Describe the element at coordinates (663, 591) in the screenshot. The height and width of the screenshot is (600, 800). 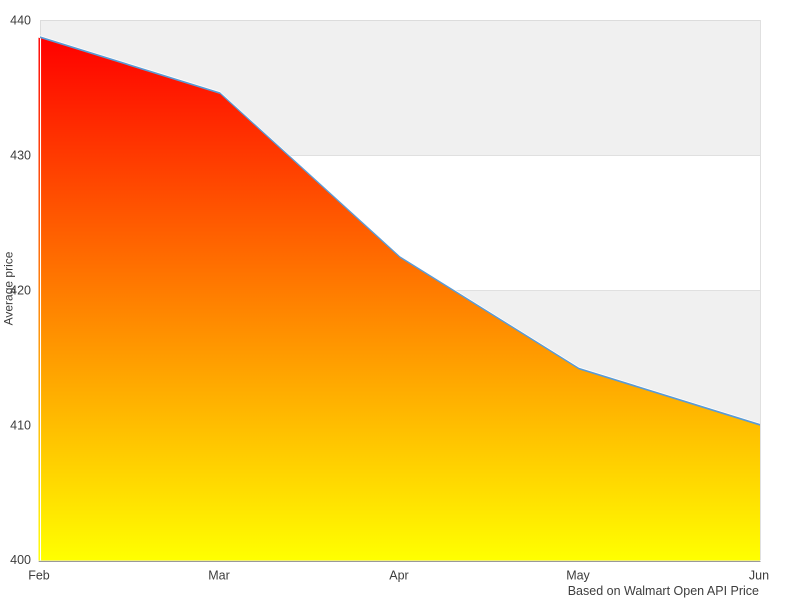
I see `svg-text:Based on Walmart Open API Pric: Based on Walmart Open API Price` at that location.